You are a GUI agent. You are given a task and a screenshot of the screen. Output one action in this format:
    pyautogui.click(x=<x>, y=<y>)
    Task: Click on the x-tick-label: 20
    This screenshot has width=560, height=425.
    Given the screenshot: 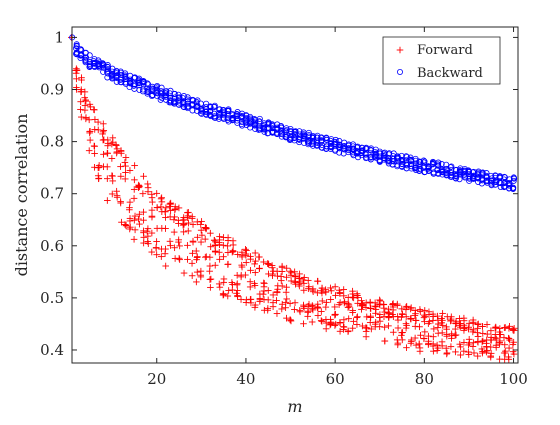 What is the action you would take?
    pyautogui.click(x=156, y=379)
    